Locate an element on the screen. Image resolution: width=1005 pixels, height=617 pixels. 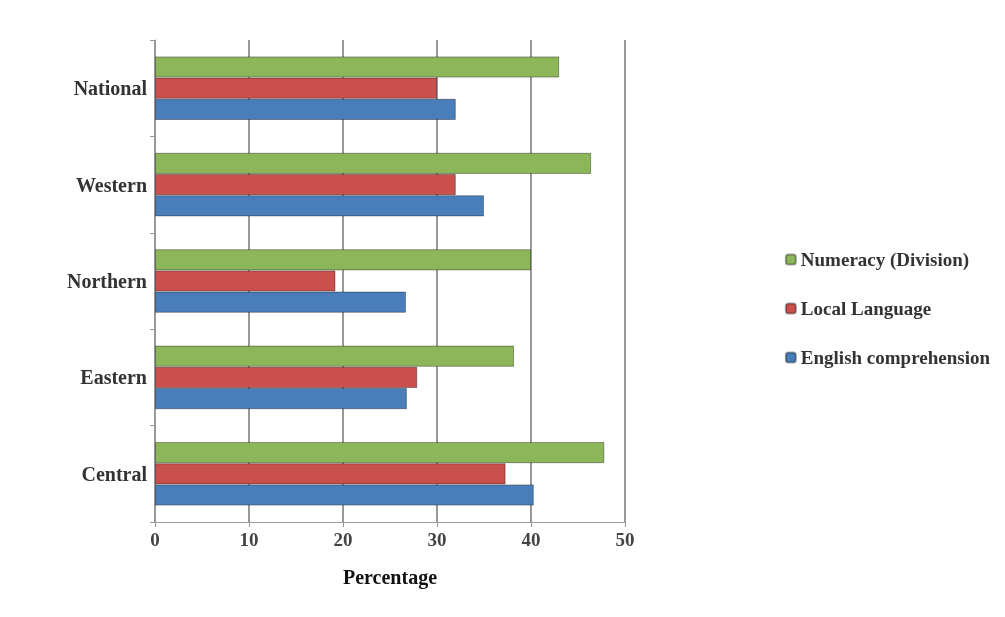
y-tick-label: Western is located at coordinates (111, 184).